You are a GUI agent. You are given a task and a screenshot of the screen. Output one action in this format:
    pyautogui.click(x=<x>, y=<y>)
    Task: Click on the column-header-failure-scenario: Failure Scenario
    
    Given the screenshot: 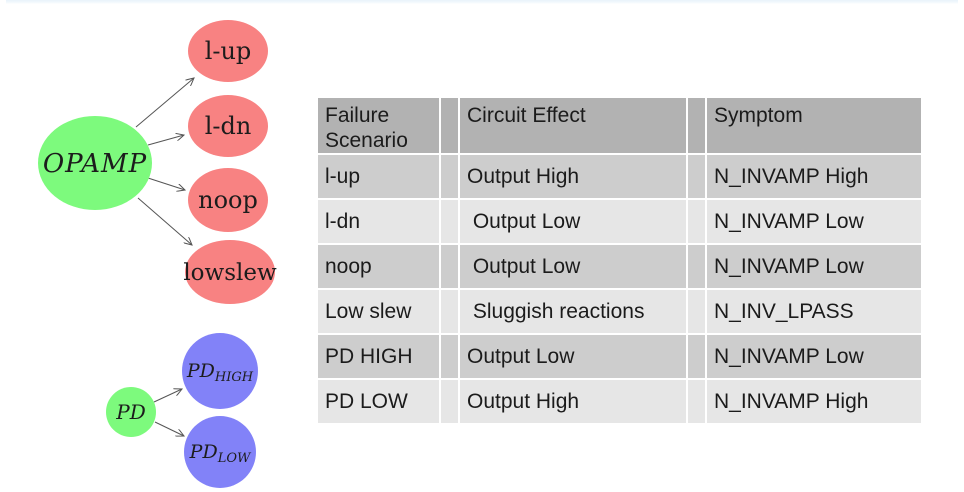 What is the action you would take?
    pyautogui.click(x=378, y=125)
    